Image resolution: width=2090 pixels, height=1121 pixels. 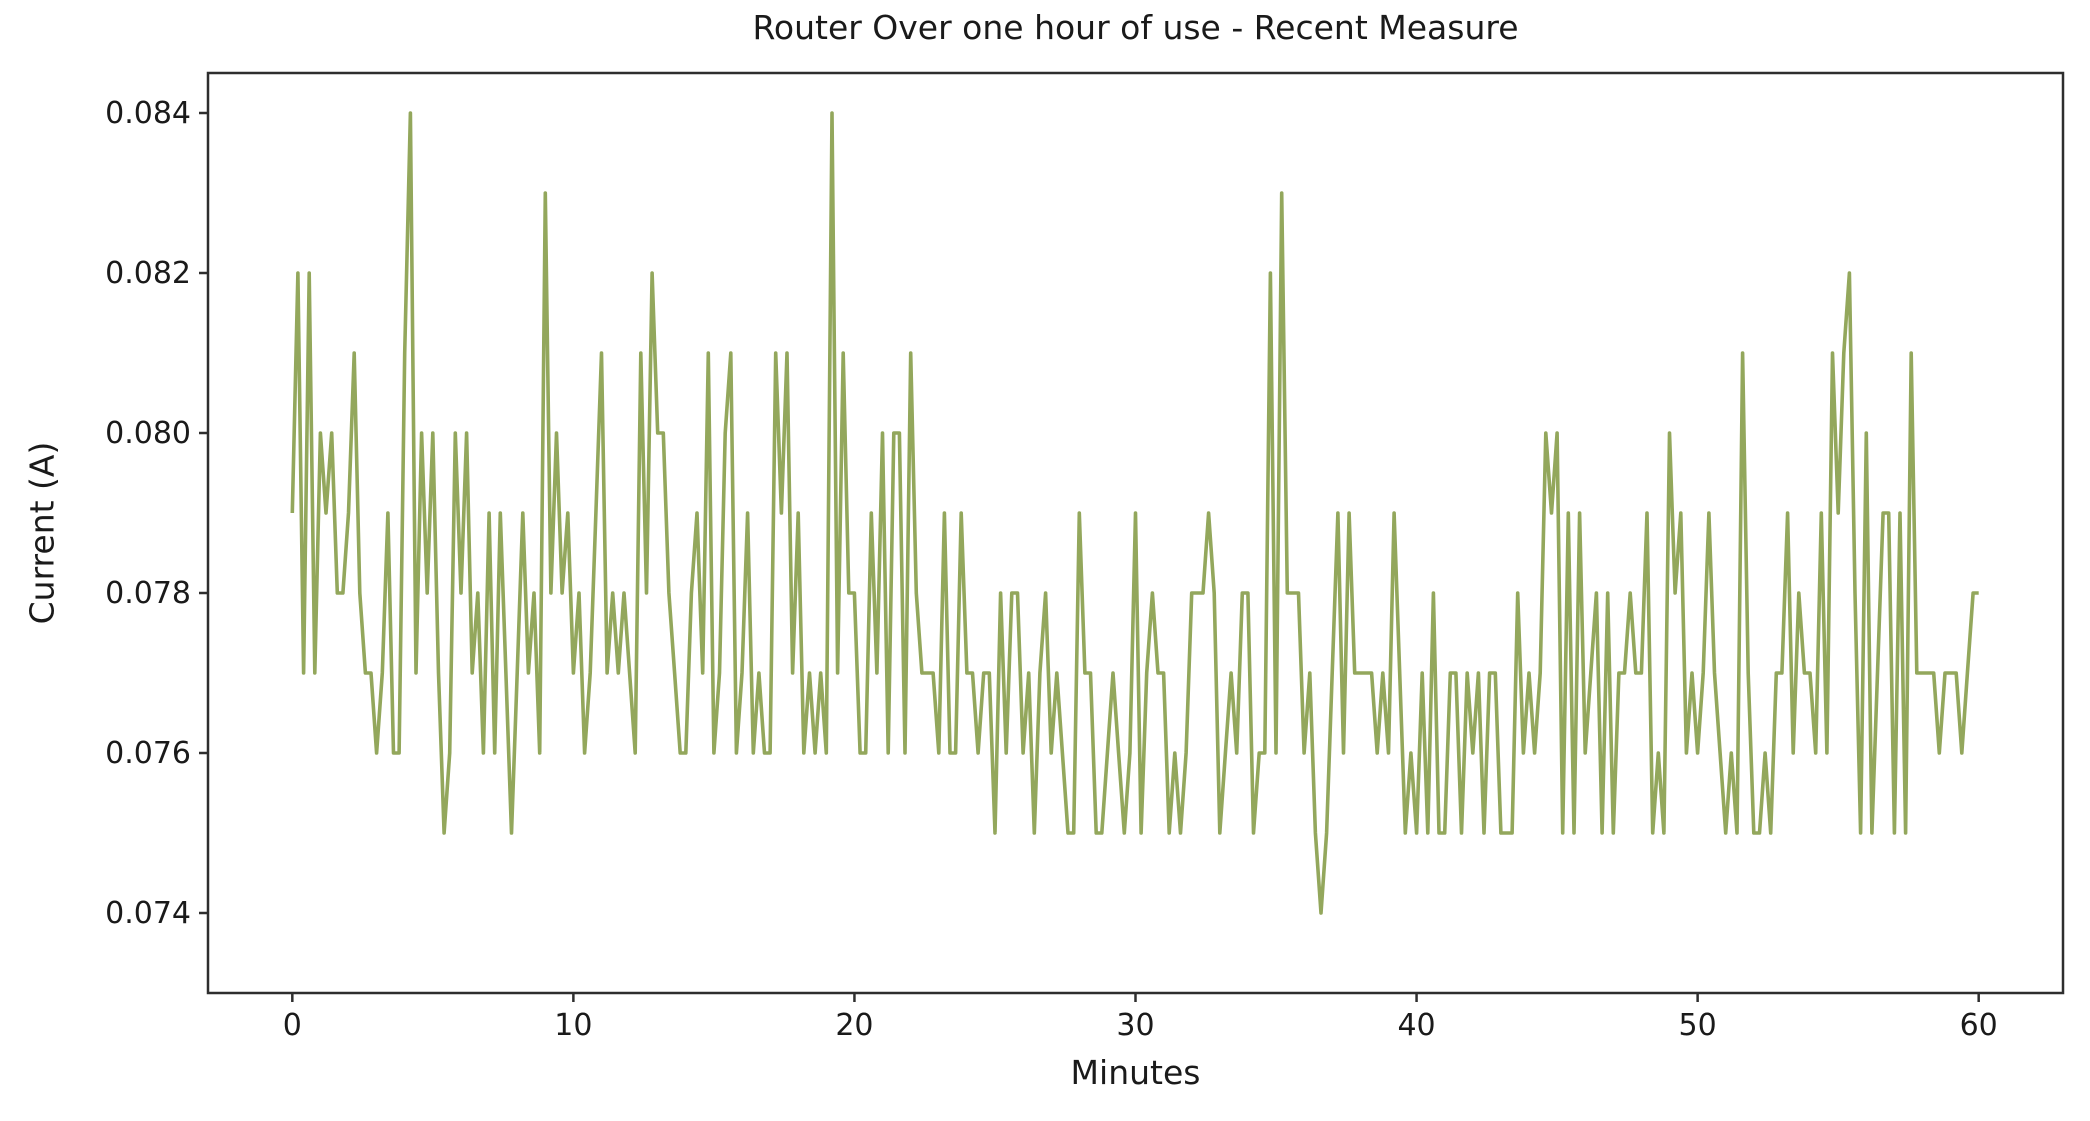 I want to click on y-tick-label: 0.080, so click(x=148, y=433).